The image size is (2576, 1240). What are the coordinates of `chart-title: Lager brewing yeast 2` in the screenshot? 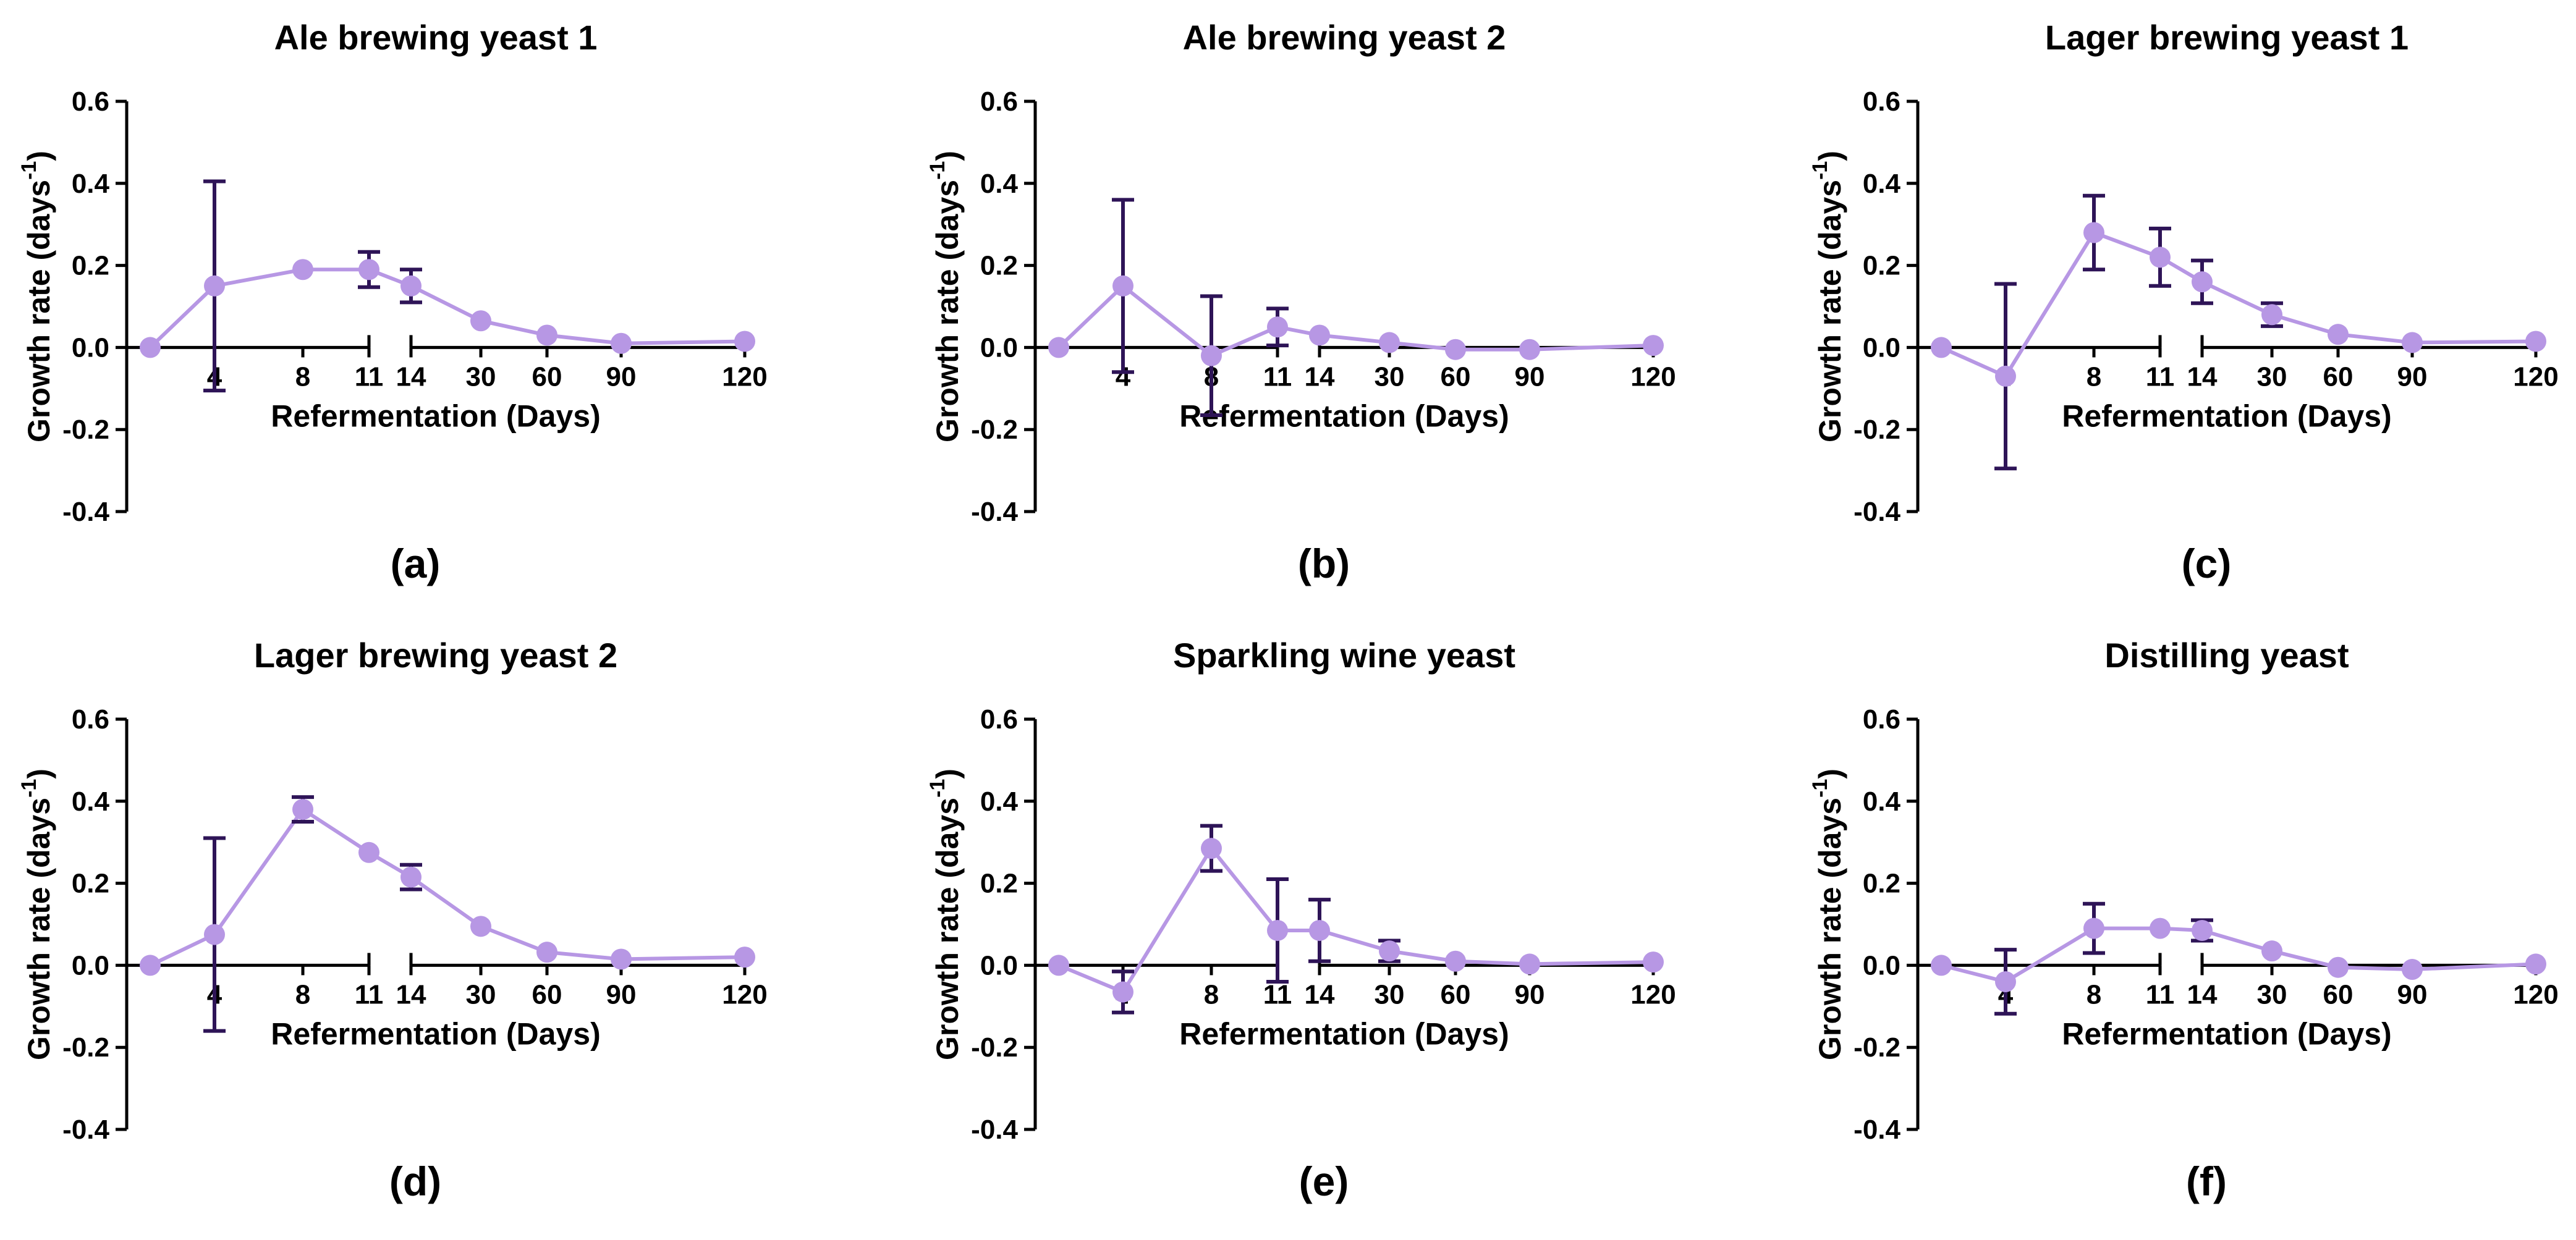 It's located at (435, 655).